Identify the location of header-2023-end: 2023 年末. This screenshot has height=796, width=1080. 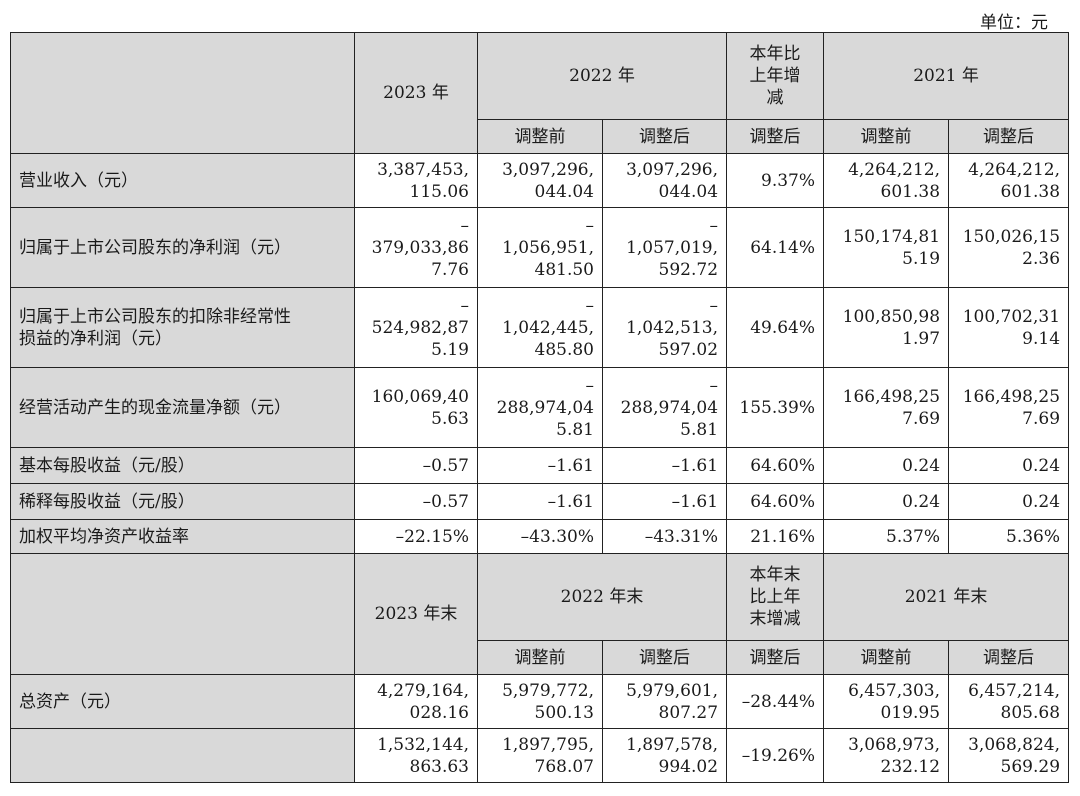
(416, 614).